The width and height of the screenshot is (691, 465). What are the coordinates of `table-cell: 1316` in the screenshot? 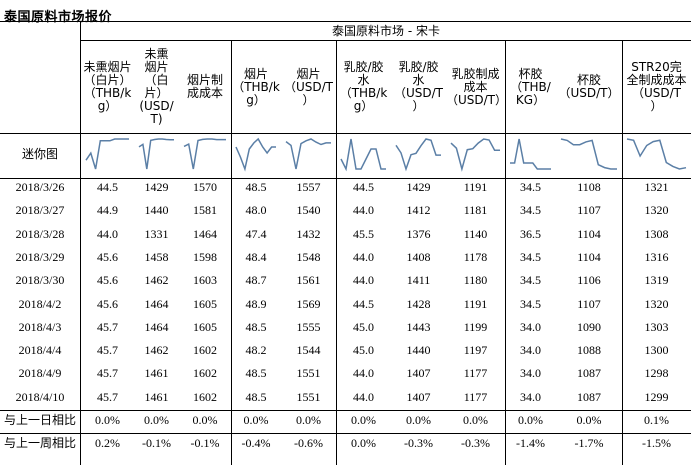 It's located at (656, 256).